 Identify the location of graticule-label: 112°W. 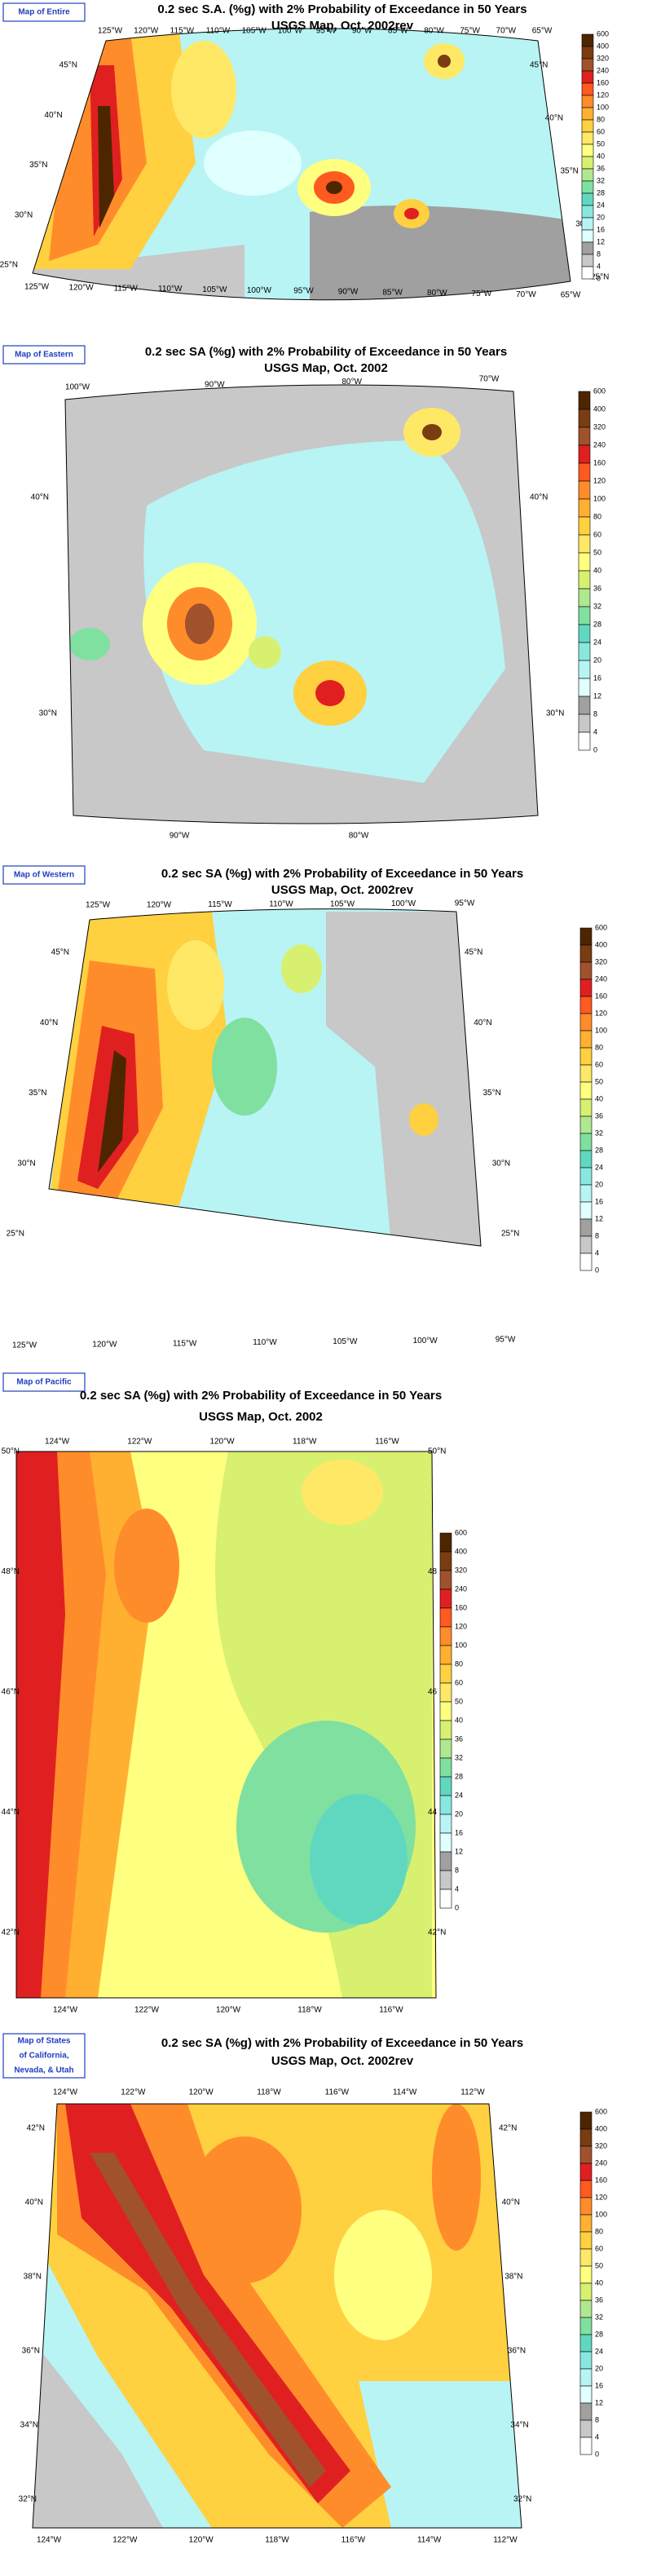
(505, 2540).